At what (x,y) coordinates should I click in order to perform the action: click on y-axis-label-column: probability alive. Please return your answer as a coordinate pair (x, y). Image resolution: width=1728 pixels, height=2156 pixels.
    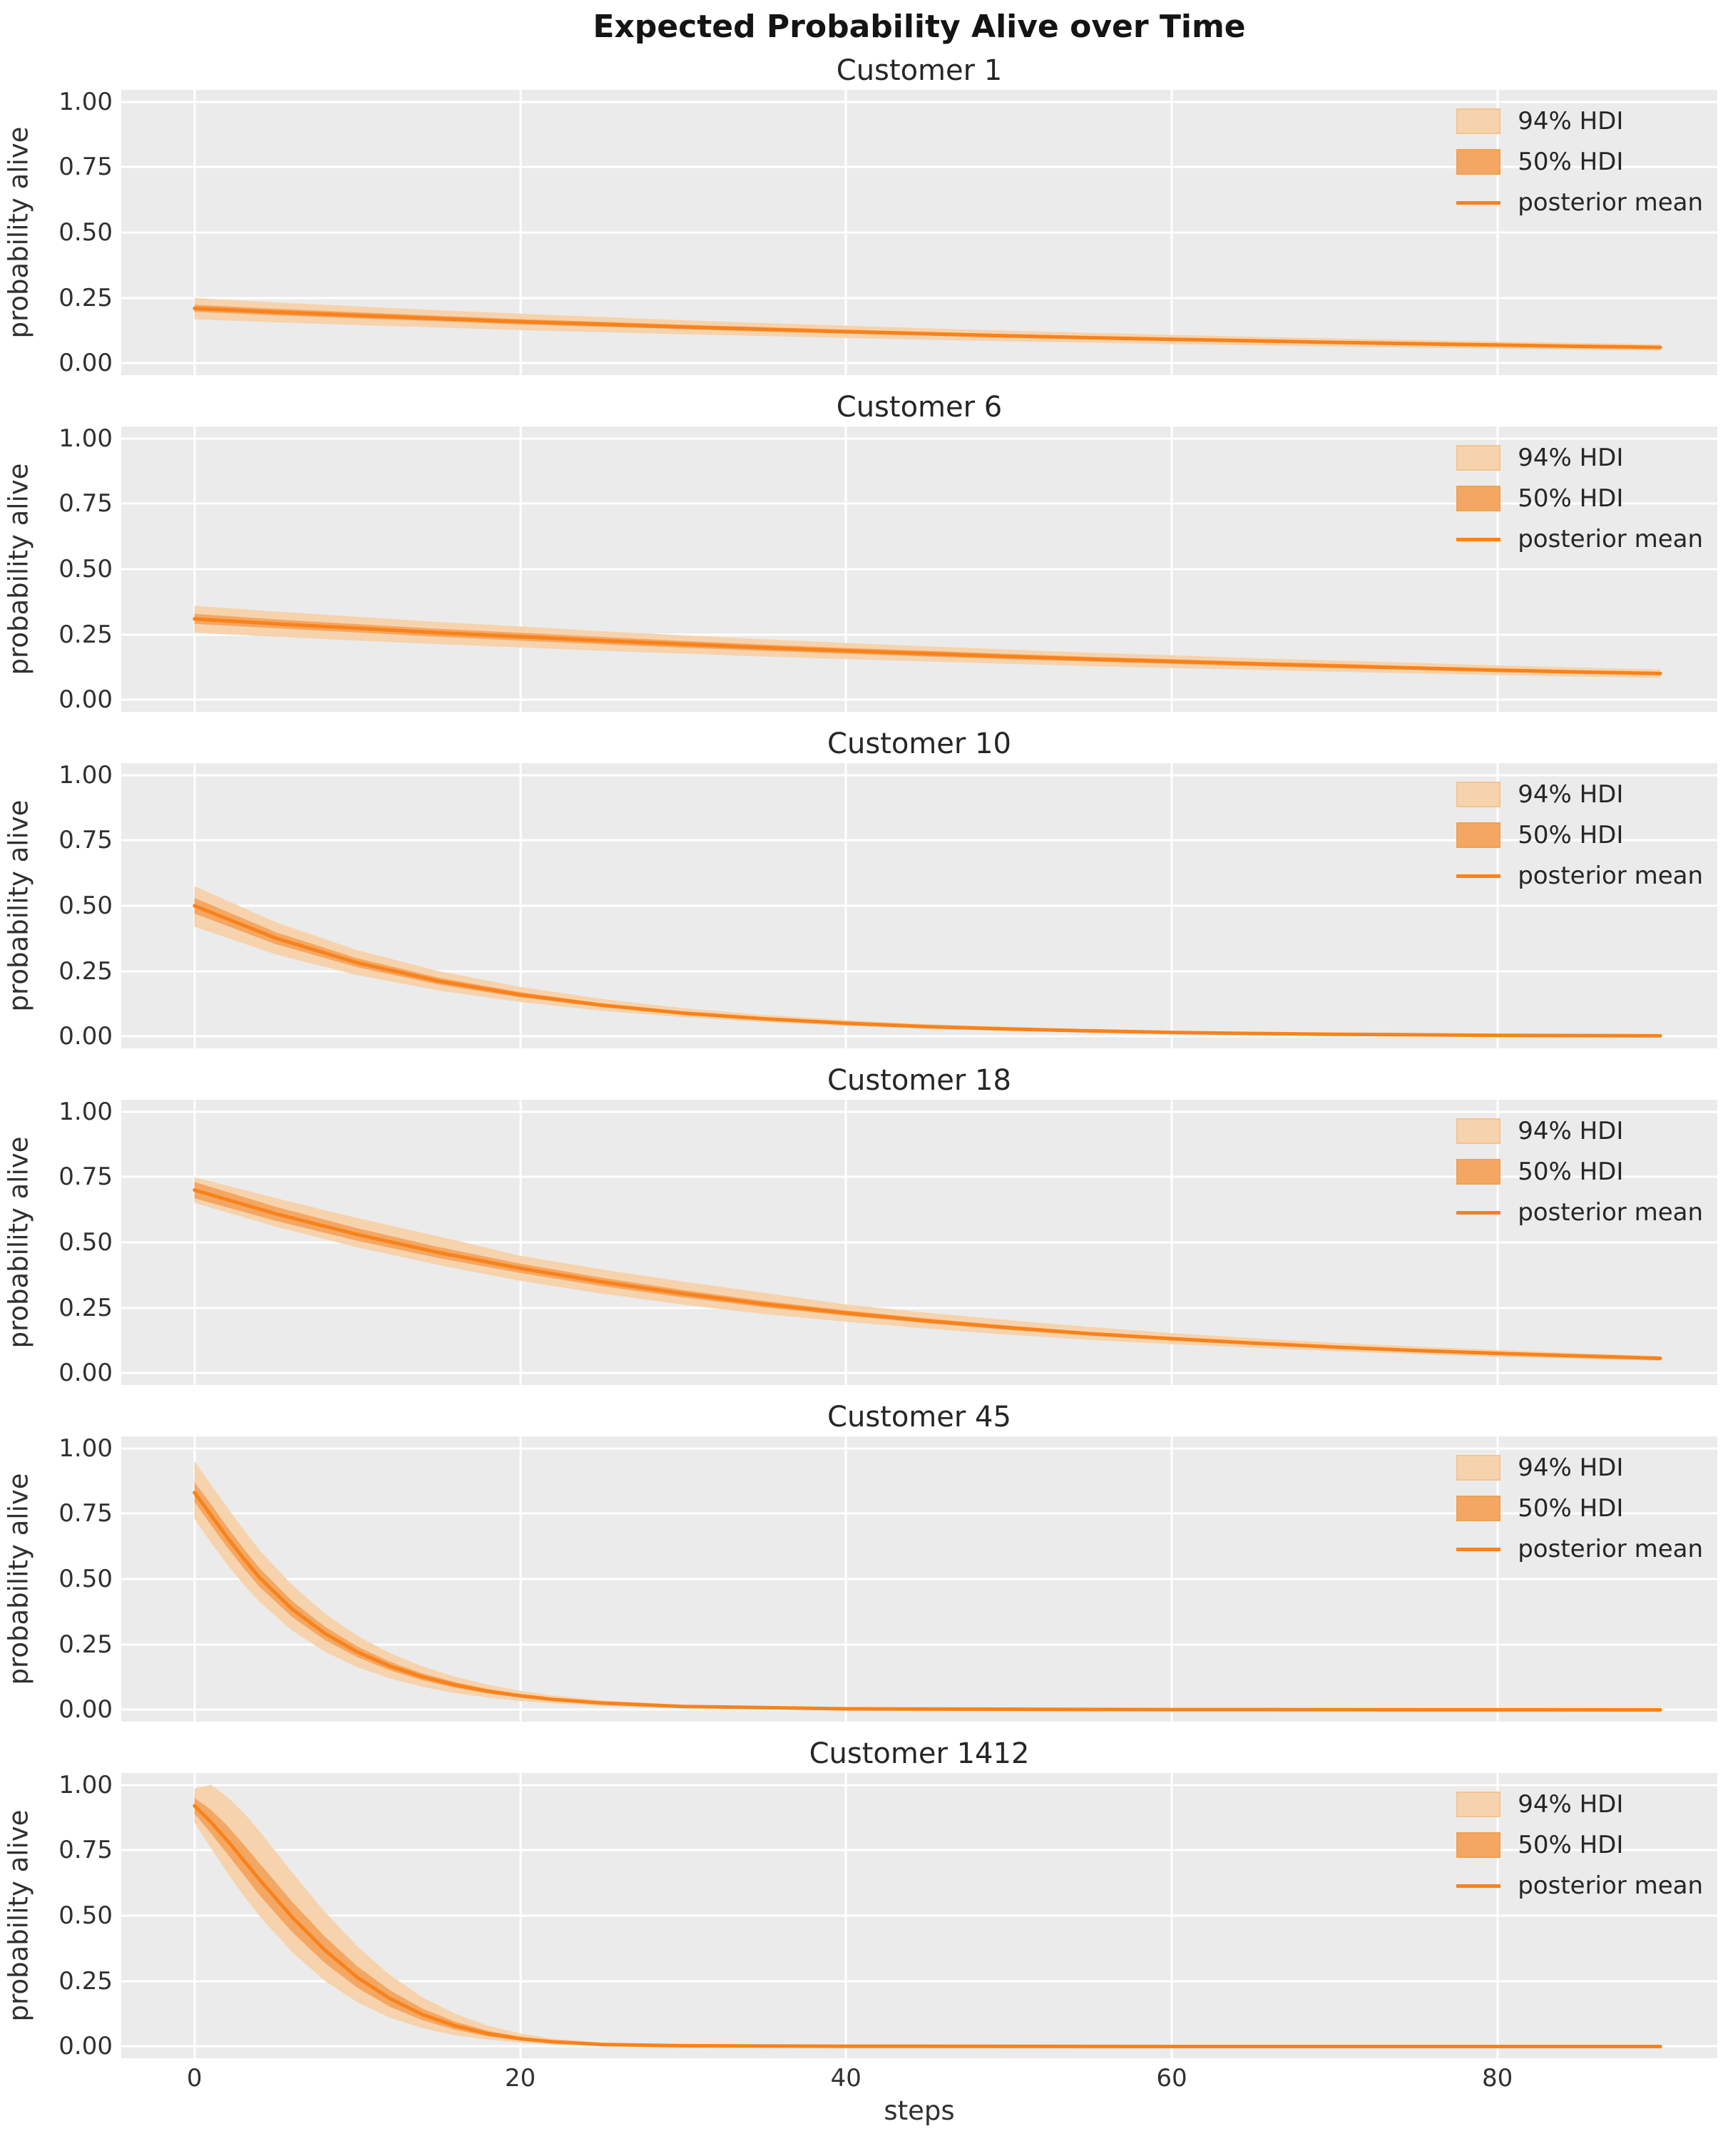
    Looking at the image, I should click on (18, 232).